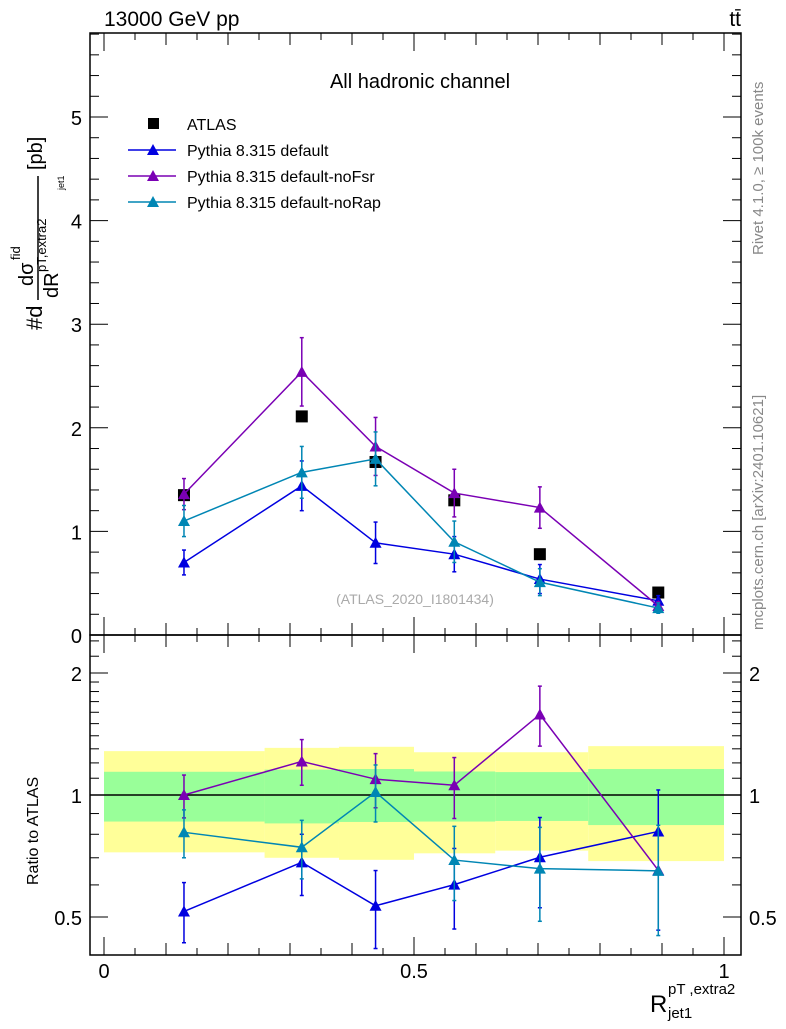  I want to click on y-axis-label-ratio: Ratio to ATLAS, so click(33, 831).